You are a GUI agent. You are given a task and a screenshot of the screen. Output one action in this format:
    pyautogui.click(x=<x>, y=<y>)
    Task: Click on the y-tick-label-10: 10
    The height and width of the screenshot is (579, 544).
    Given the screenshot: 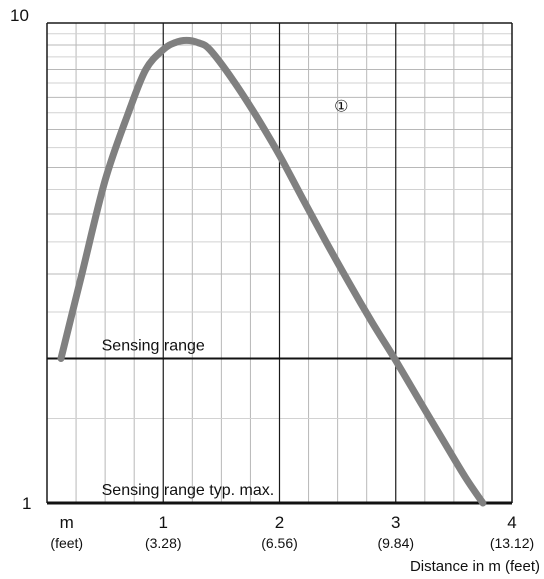 What is the action you would take?
    pyautogui.click(x=19, y=15)
    